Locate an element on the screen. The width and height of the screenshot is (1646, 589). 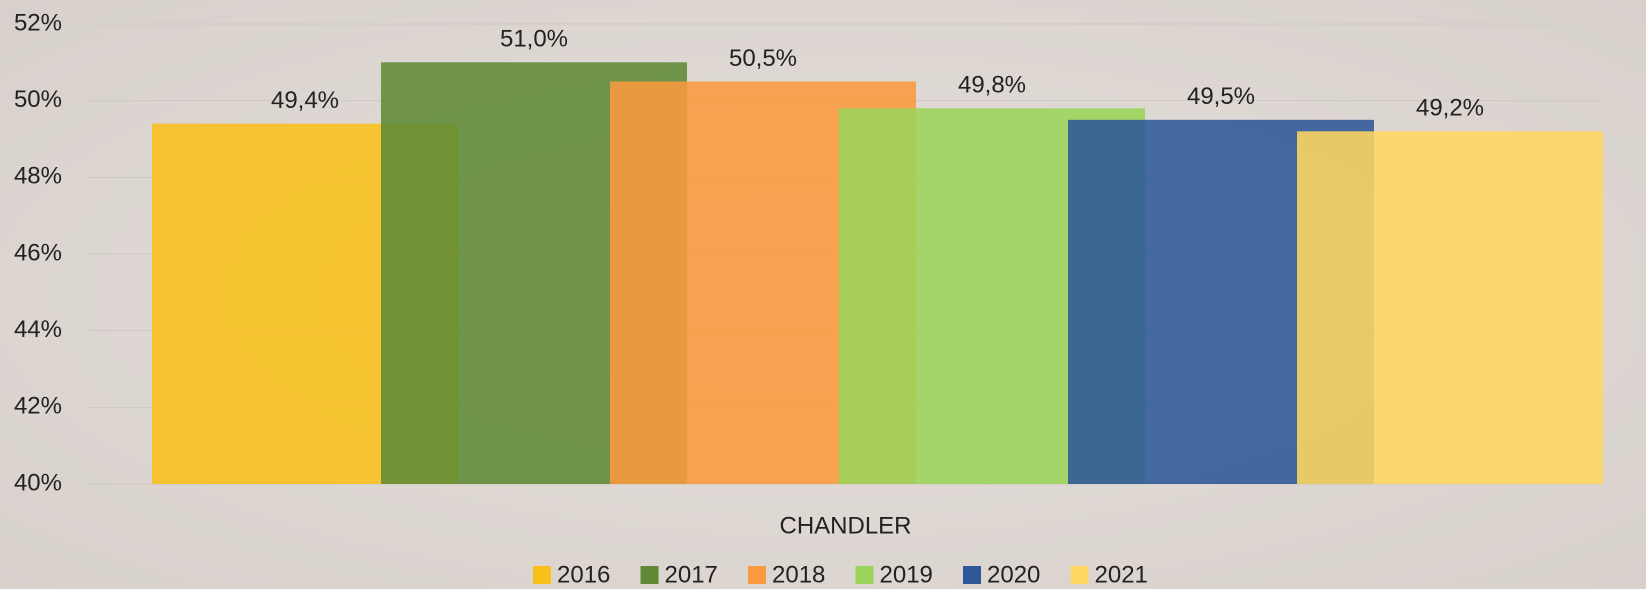
data-label: 49,4% is located at coordinates (305, 100).